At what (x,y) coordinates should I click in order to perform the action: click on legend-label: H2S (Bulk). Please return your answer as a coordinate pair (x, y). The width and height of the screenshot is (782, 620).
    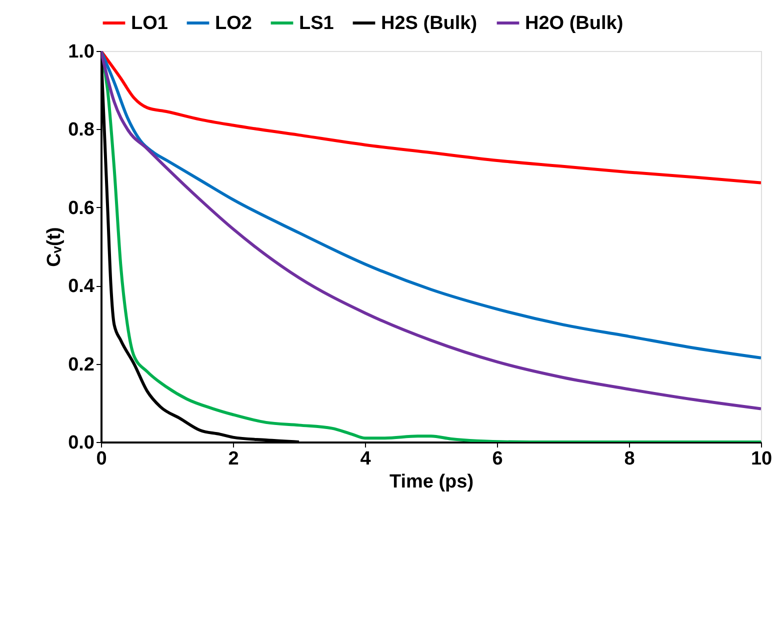
    Looking at the image, I should click on (429, 23).